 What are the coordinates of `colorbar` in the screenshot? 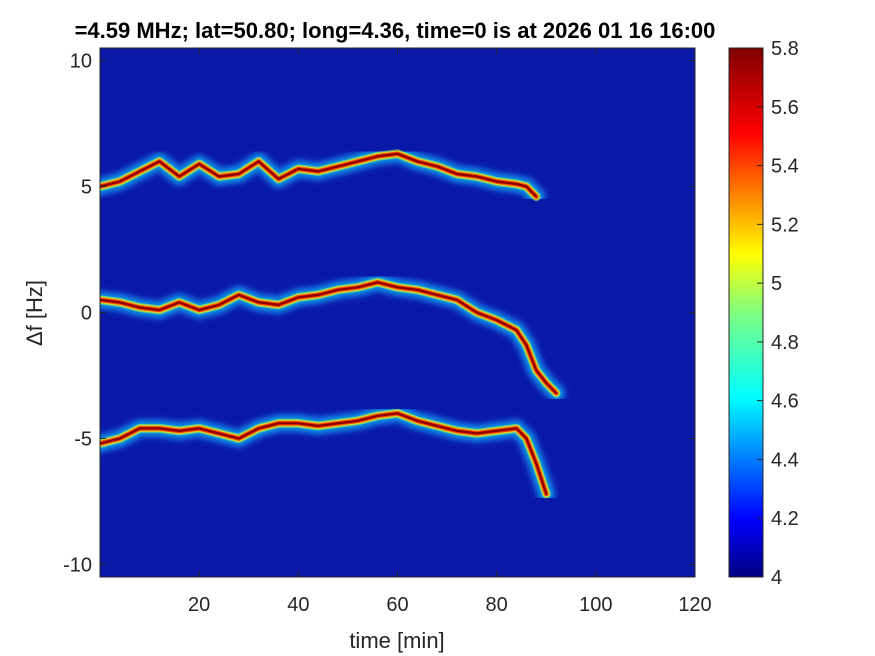 It's located at (746, 312).